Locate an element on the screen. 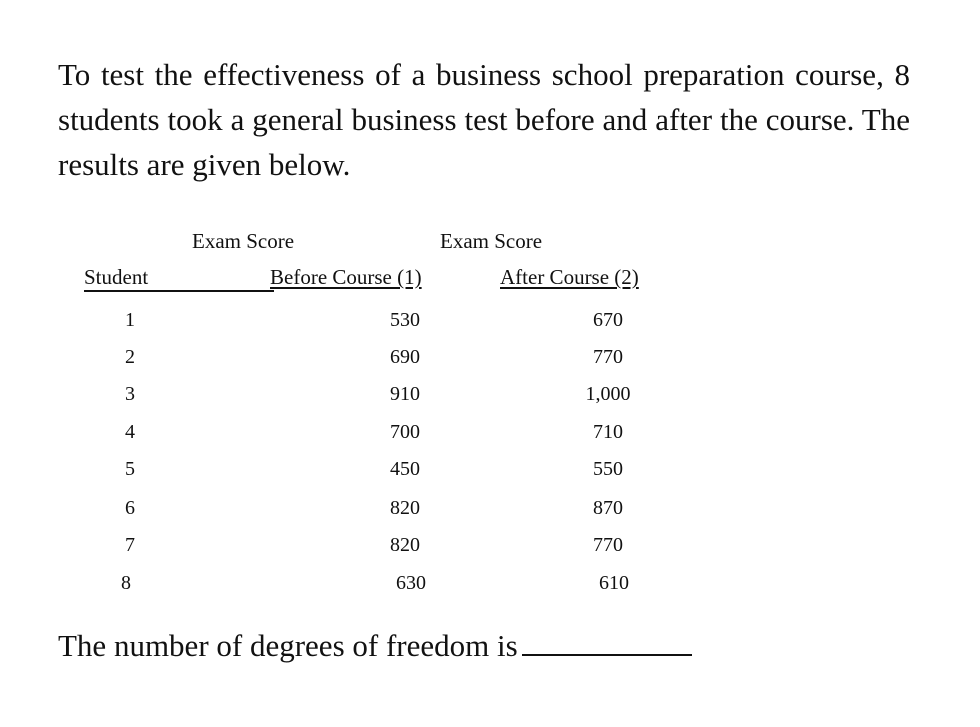  column-header-student: Student is located at coordinates (116, 277).